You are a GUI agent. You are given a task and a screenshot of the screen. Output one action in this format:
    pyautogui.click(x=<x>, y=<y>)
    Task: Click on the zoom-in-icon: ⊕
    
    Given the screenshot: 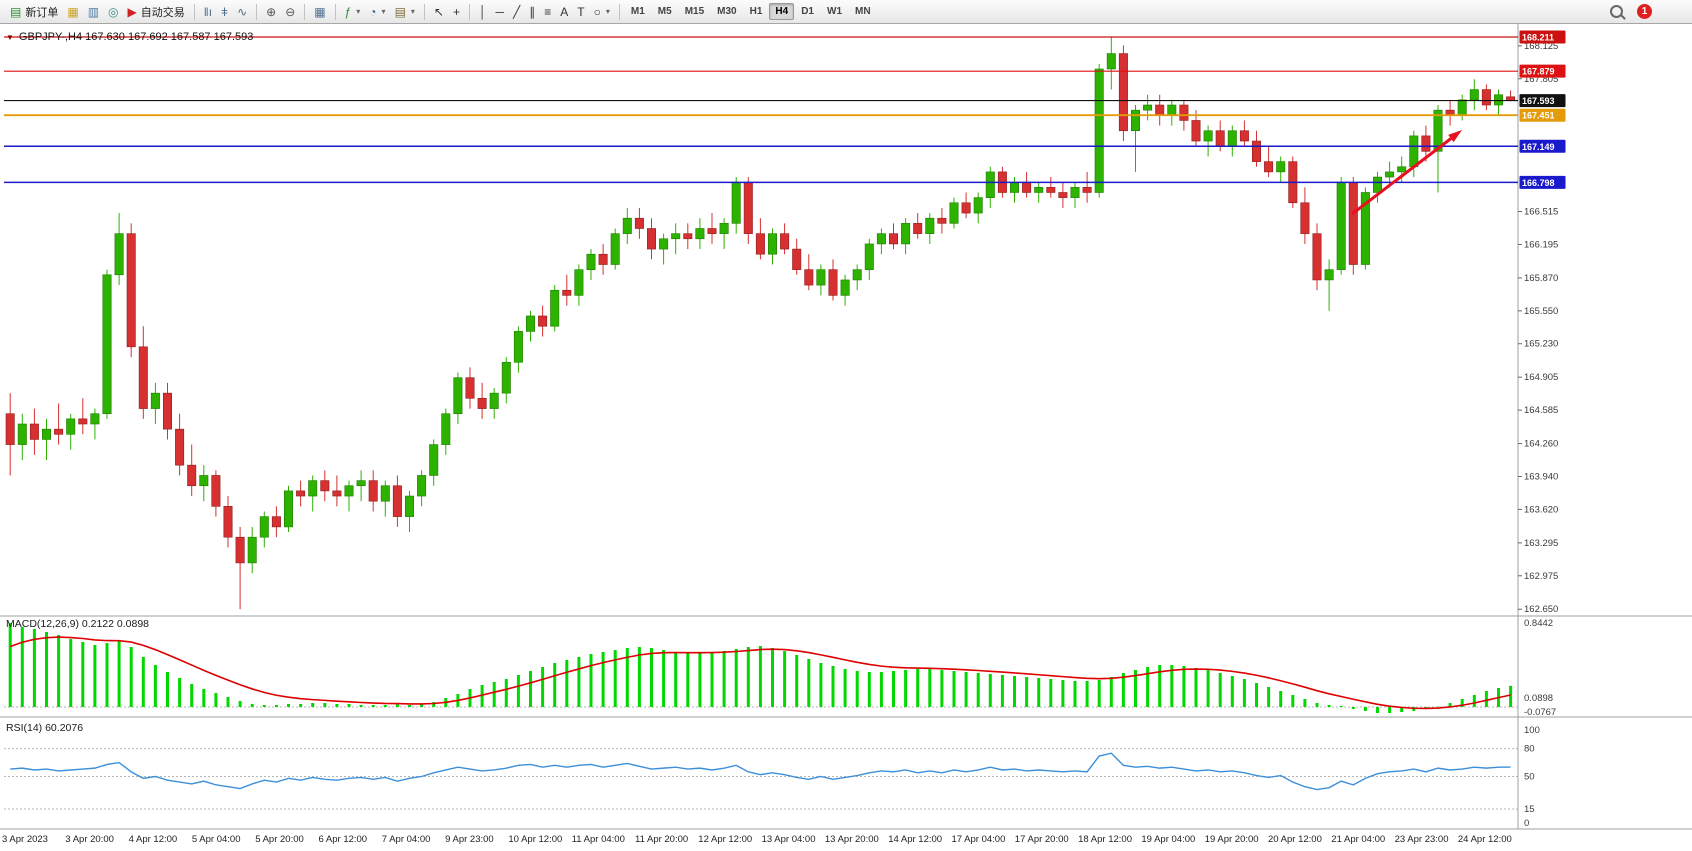 What is the action you would take?
    pyautogui.click(x=271, y=11)
    